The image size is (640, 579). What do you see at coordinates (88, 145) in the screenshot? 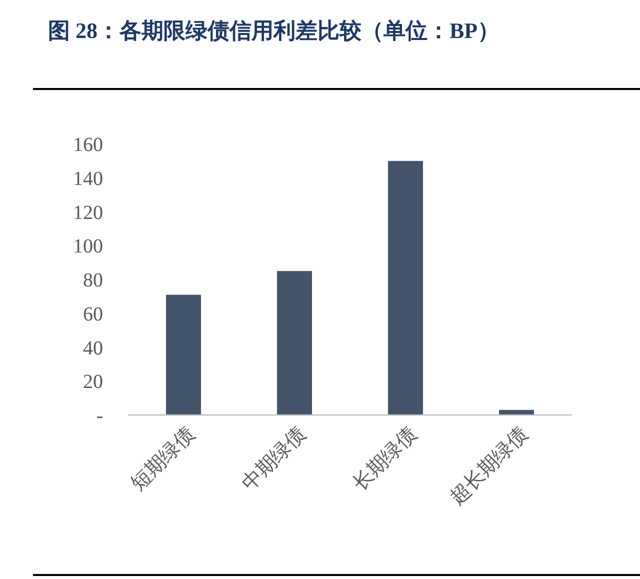
I see `y-tick-label: 160` at bounding box center [88, 145].